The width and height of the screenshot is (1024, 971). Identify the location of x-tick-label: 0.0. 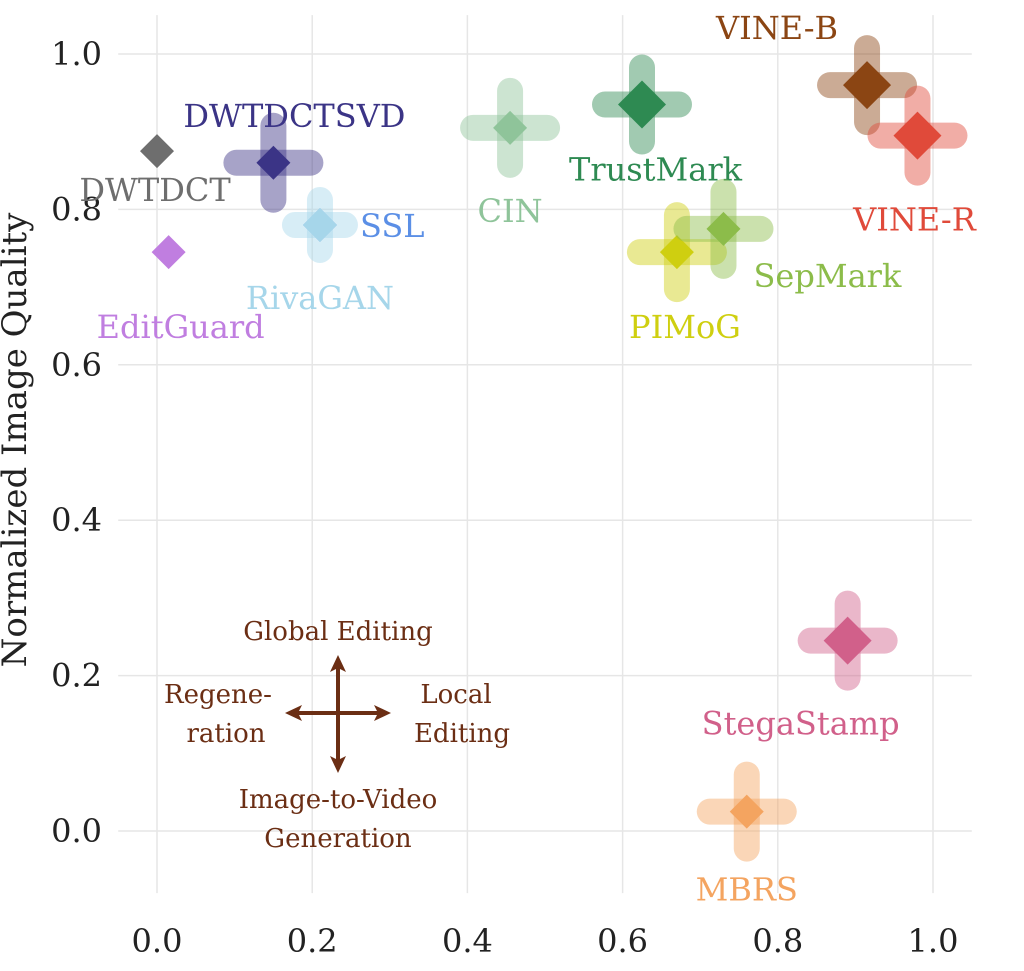
(157, 941).